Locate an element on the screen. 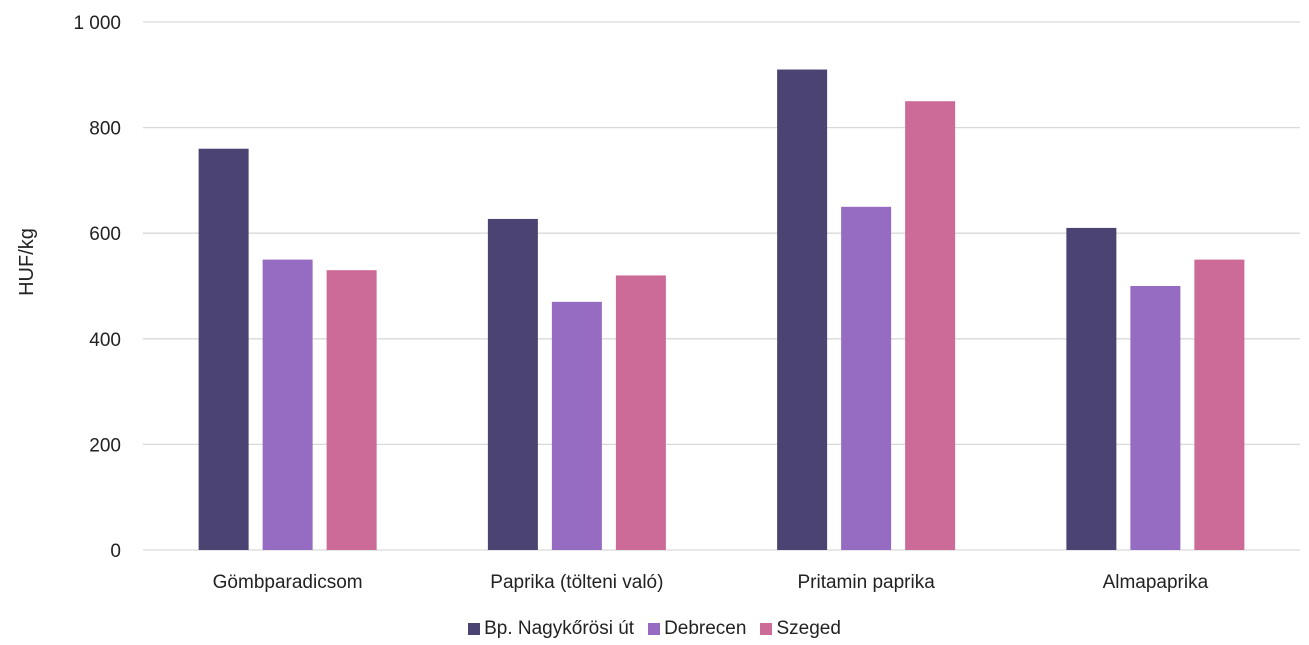 This screenshot has width=1309, height=645. y-tick-label: 0 is located at coordinates (115, 551).